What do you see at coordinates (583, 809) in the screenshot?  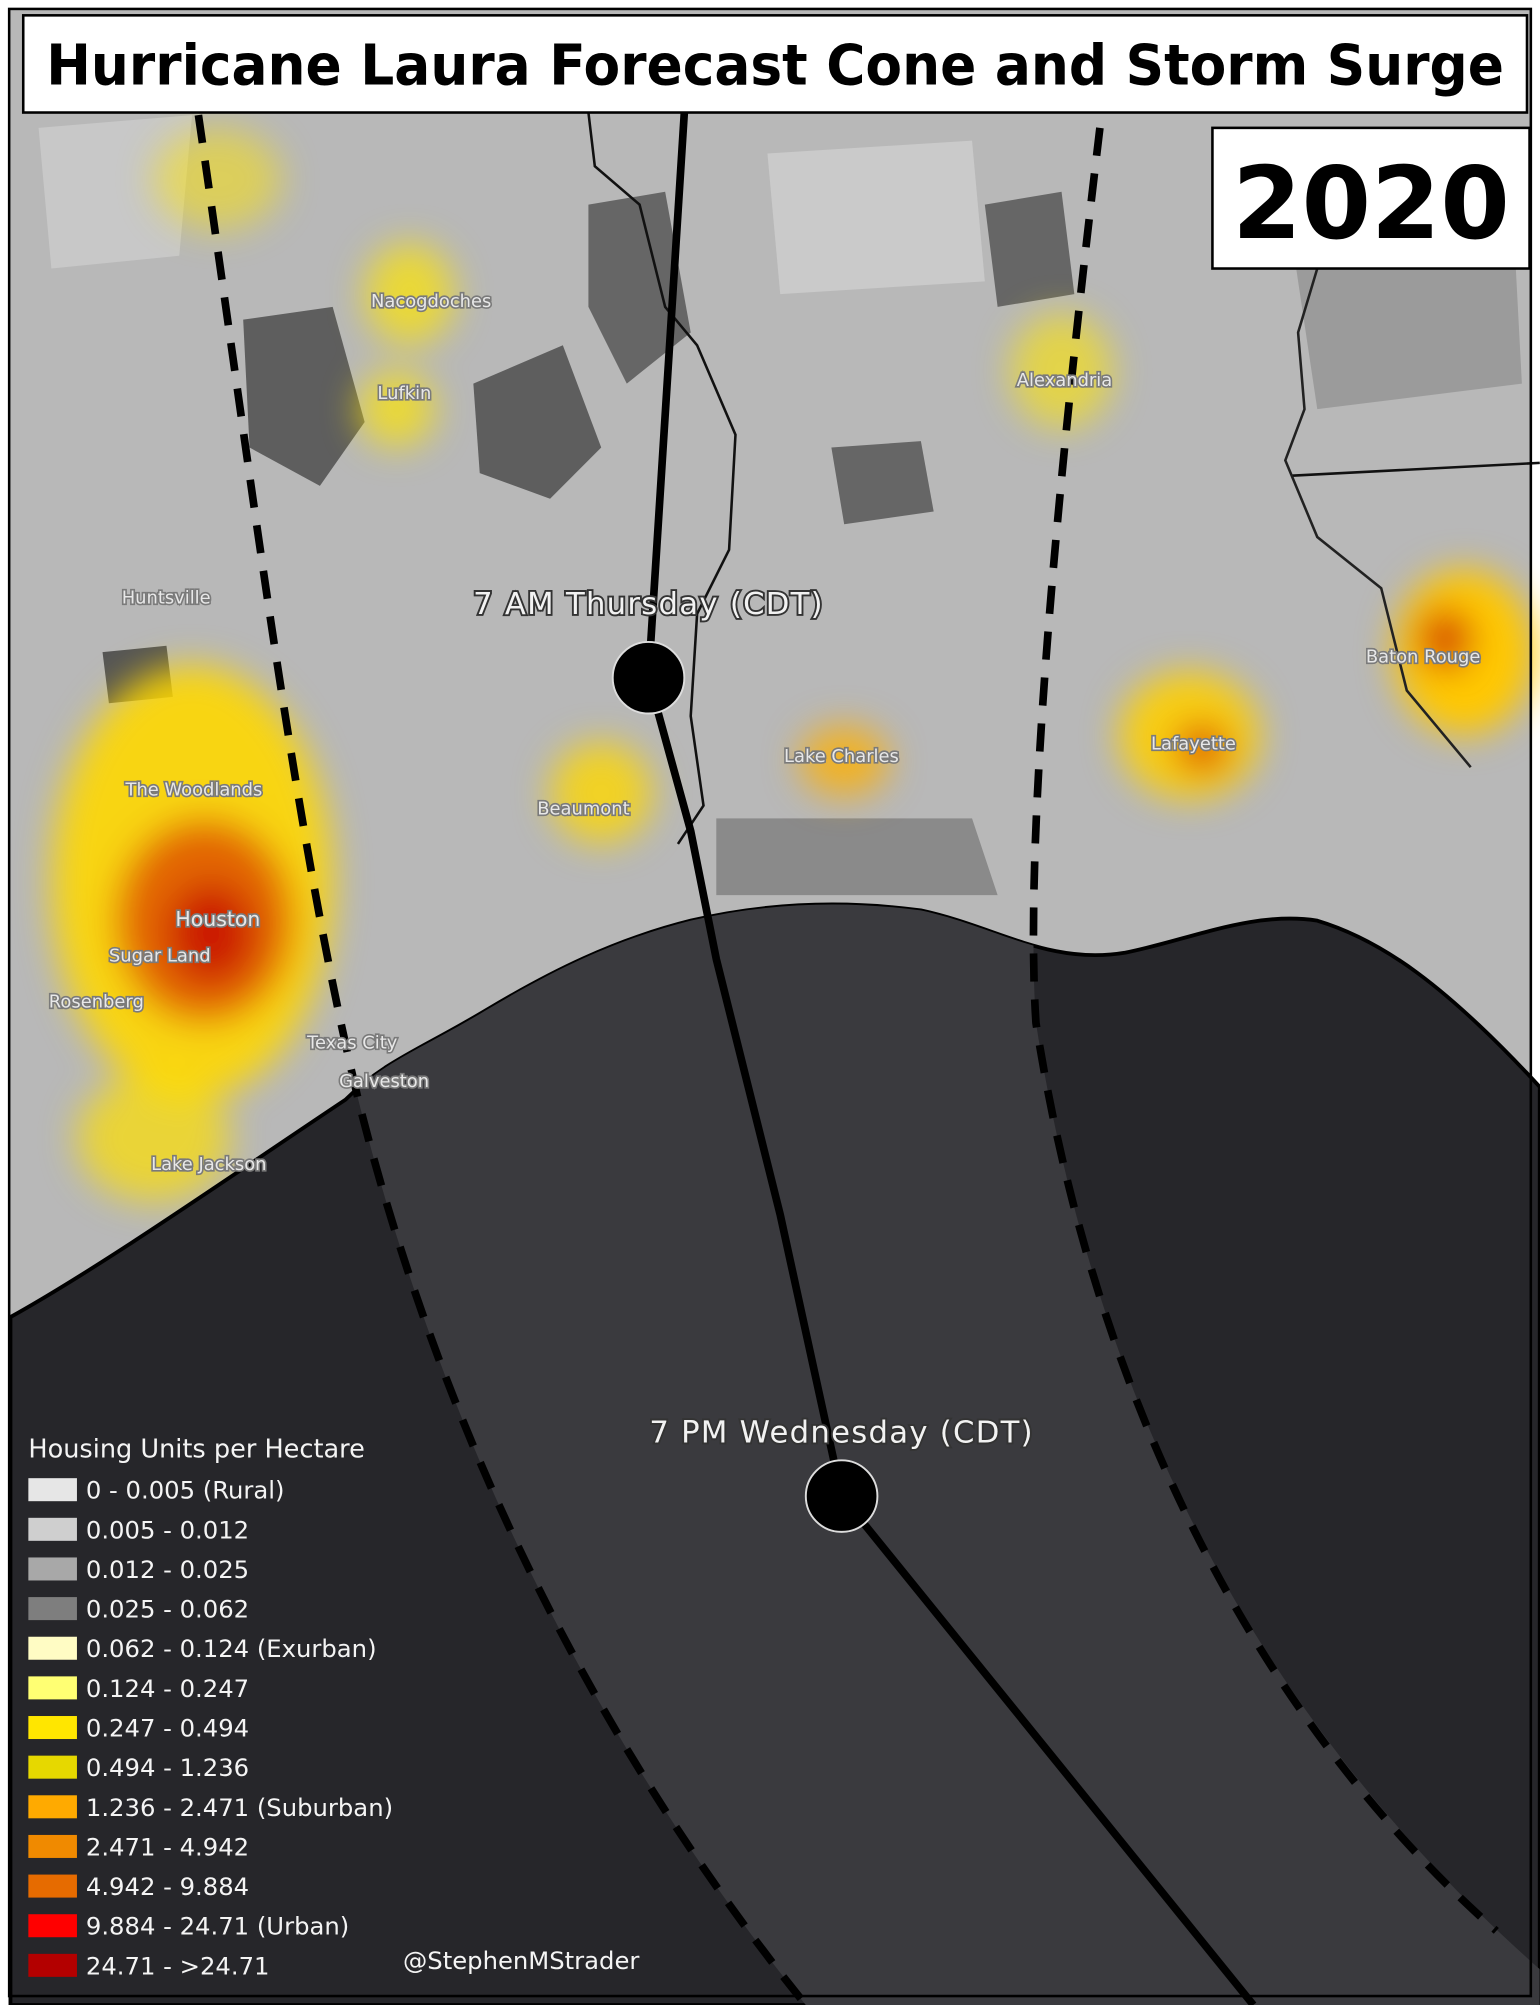 I see `city-label: Beaumont` at bounding box center [583, 809].